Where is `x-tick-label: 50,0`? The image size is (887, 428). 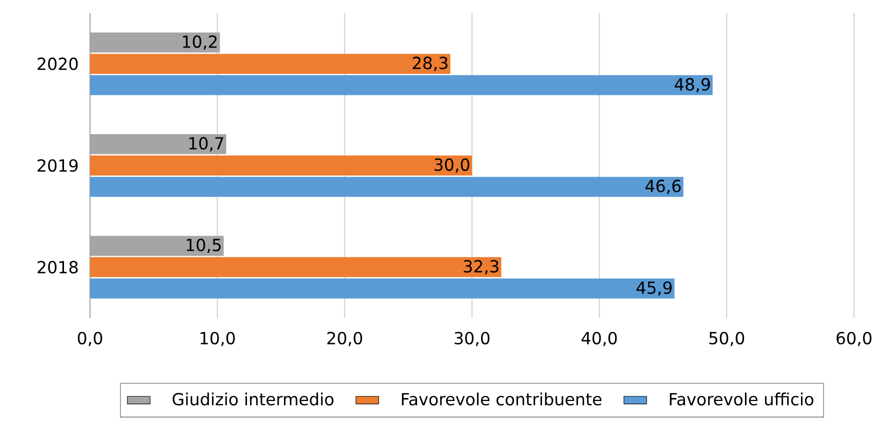 x-tick-label: 50,0 is located at coordinates (726, 339).